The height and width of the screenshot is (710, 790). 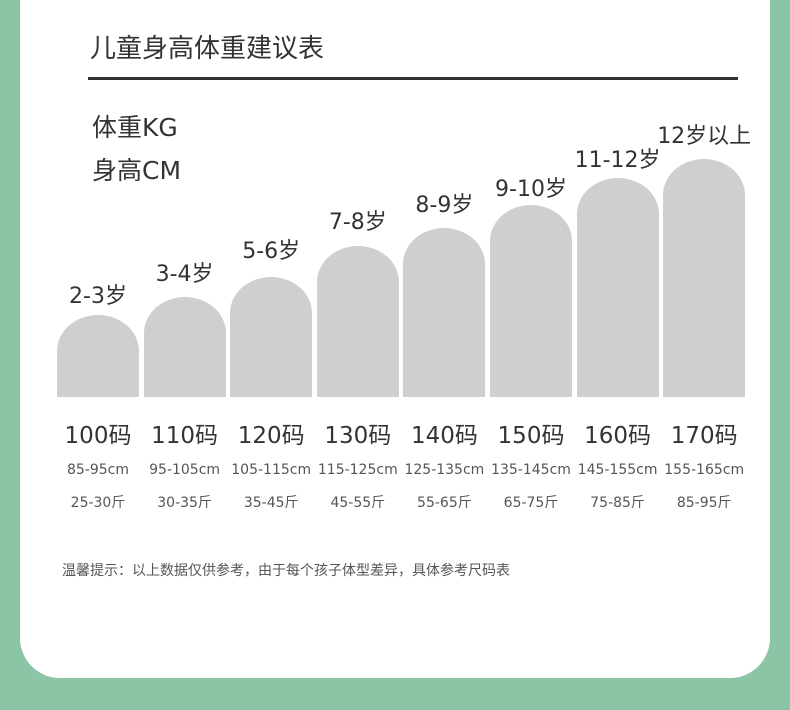 I want to click on height-range: 85-95cm, so click(x=98, y=470).